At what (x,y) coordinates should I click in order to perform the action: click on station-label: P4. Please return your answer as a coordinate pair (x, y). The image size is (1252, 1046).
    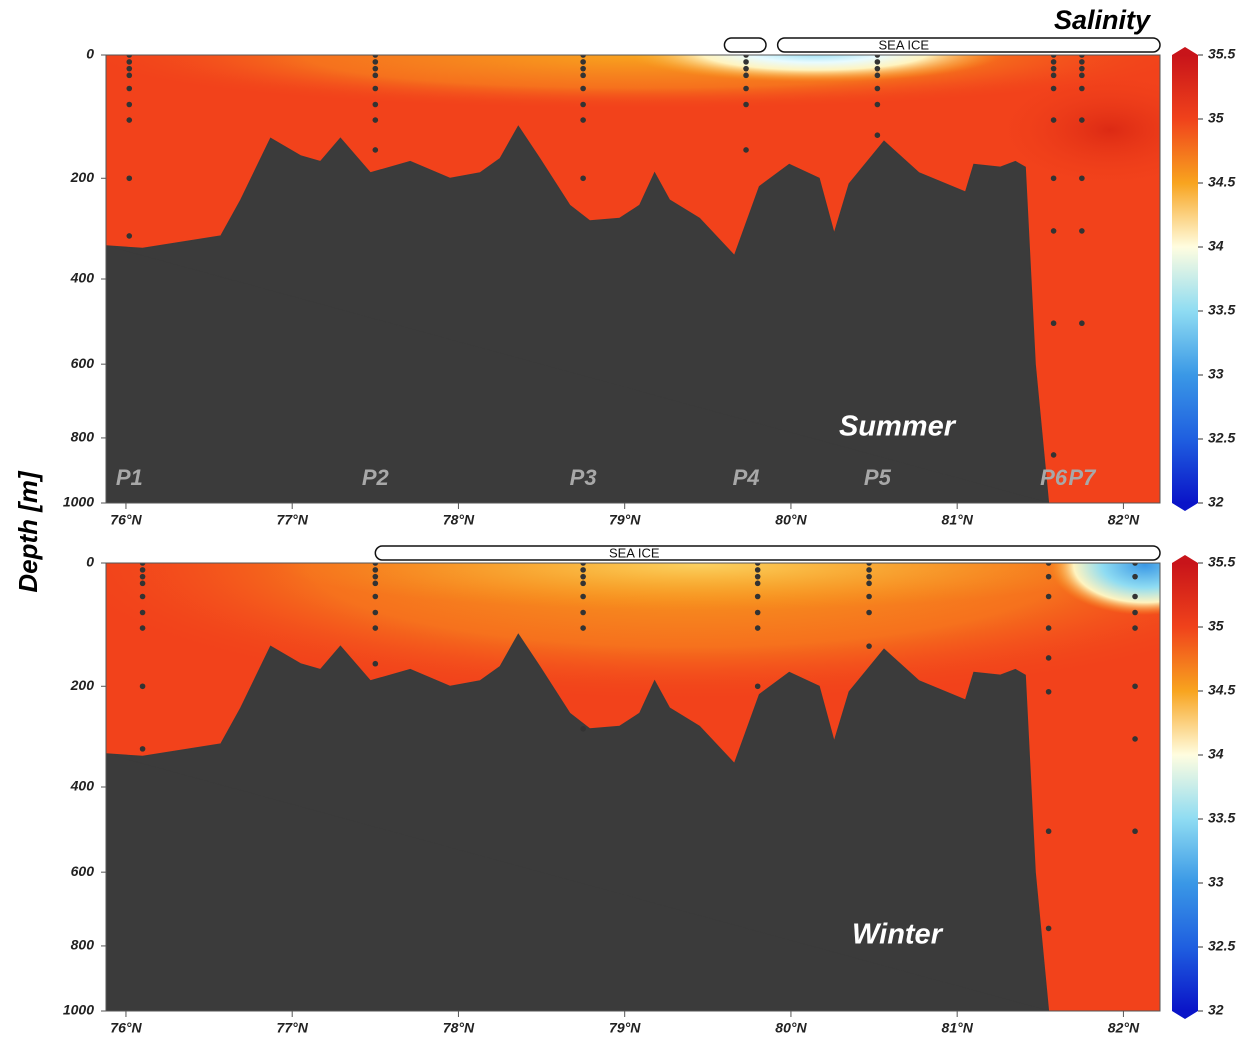
    Looking at the image, I should click on (746, 477).